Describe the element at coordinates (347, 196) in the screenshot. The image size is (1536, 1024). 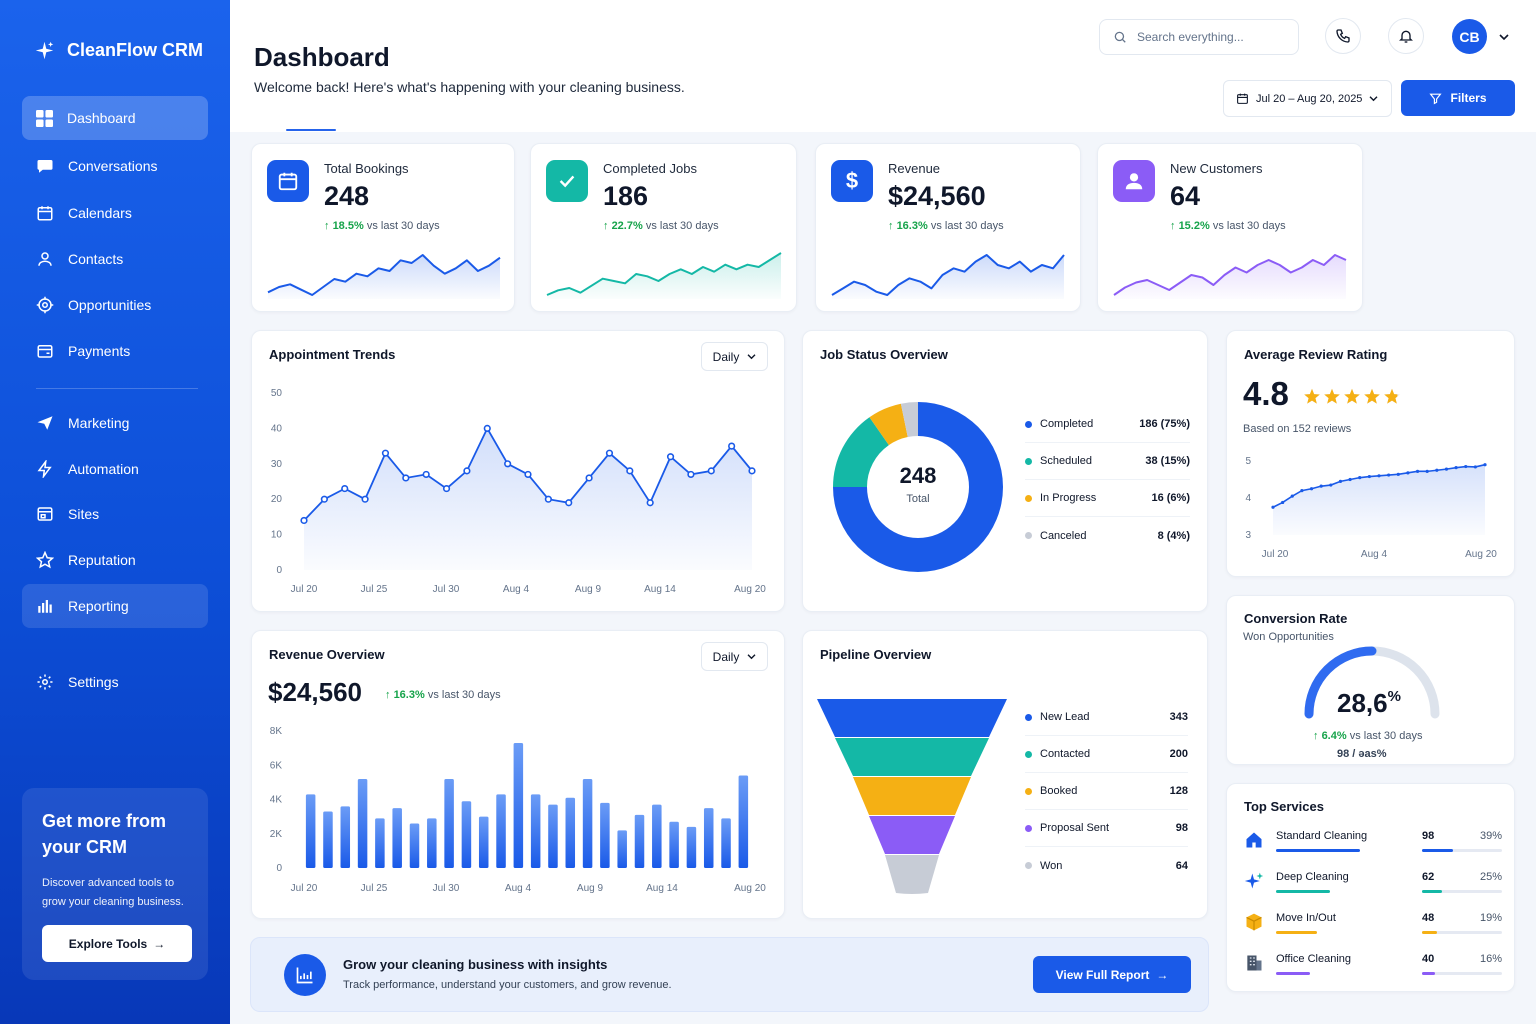
I see `kpi-value: 248` at that location.